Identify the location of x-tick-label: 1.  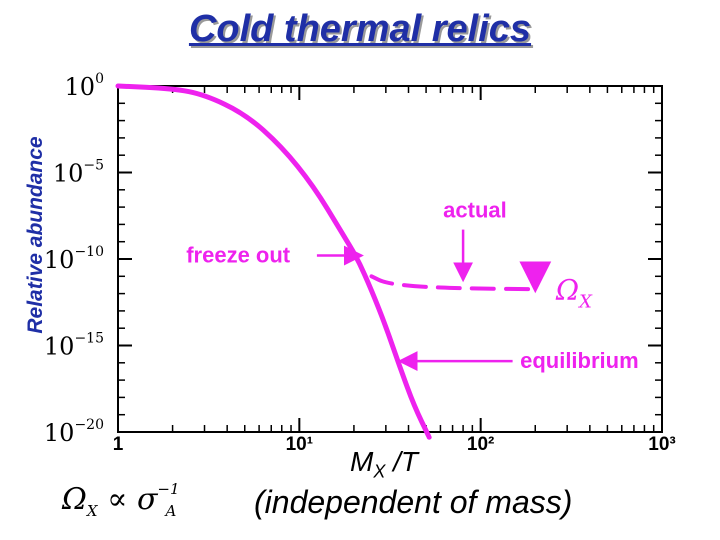
(118, 444).